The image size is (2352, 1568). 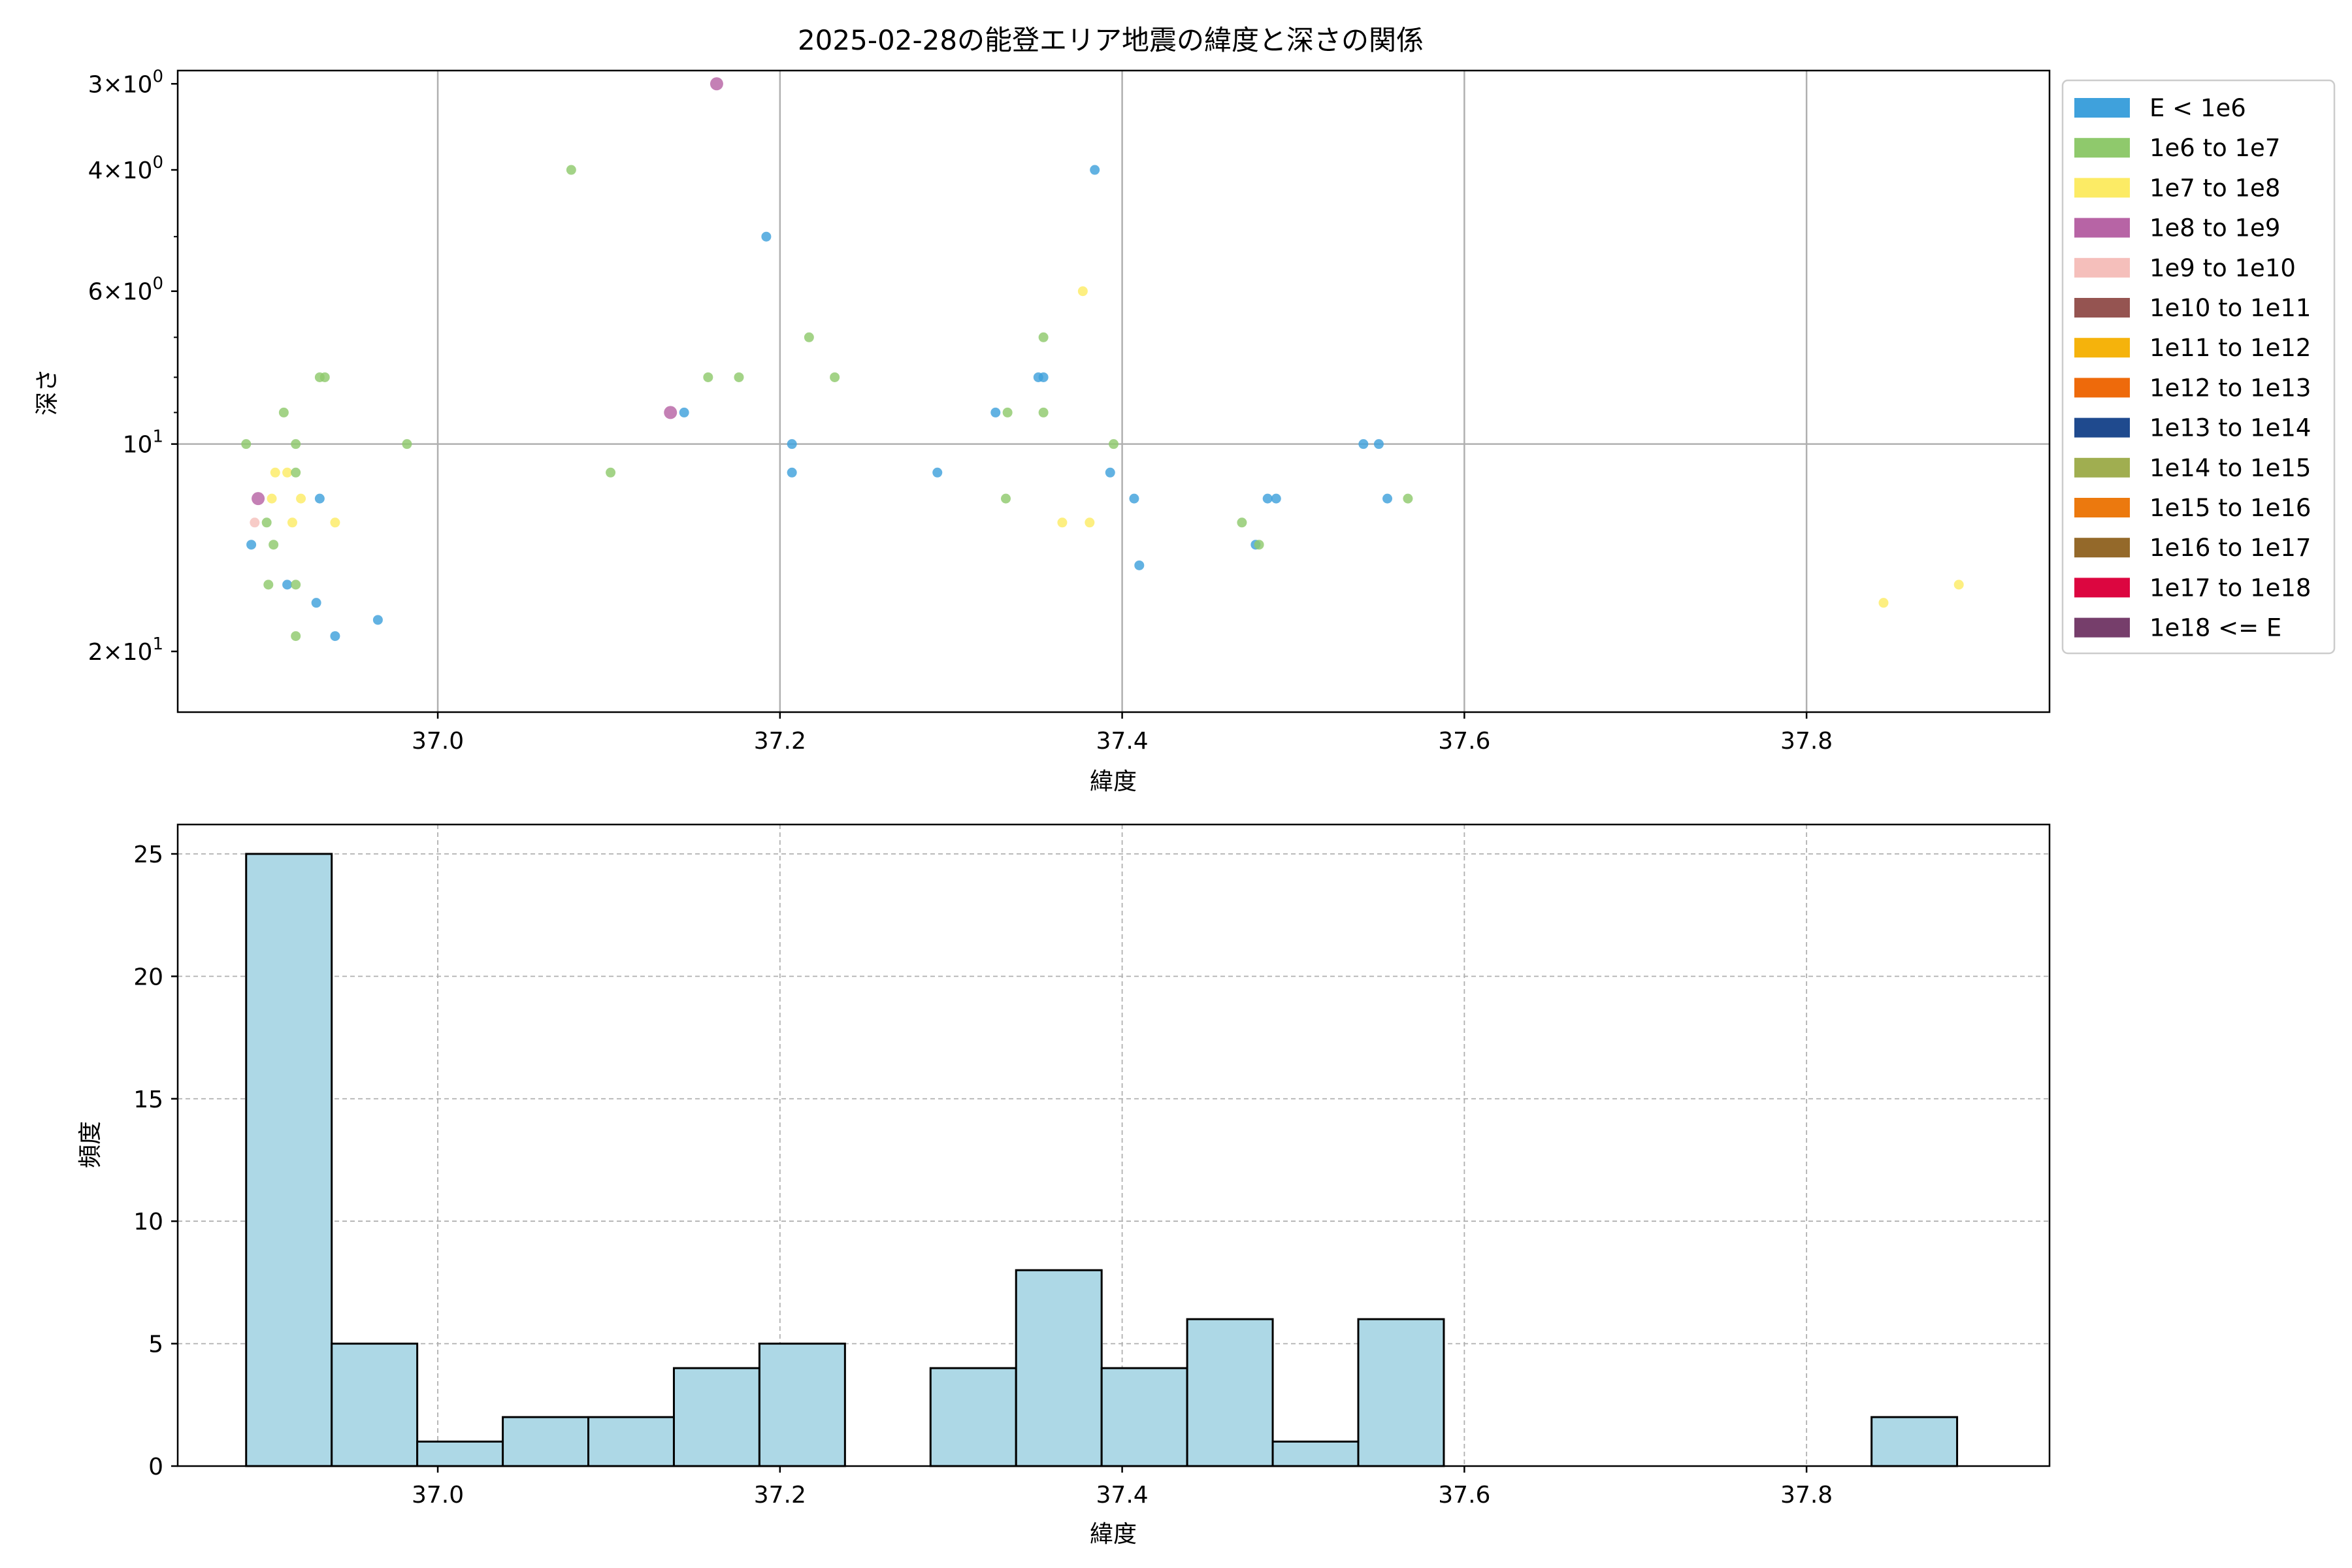 What do you see at coordinates (155, 1344) in the screenshot?
I see `histogram-y-tick-label: 5` at bounding box center [155, 1344].